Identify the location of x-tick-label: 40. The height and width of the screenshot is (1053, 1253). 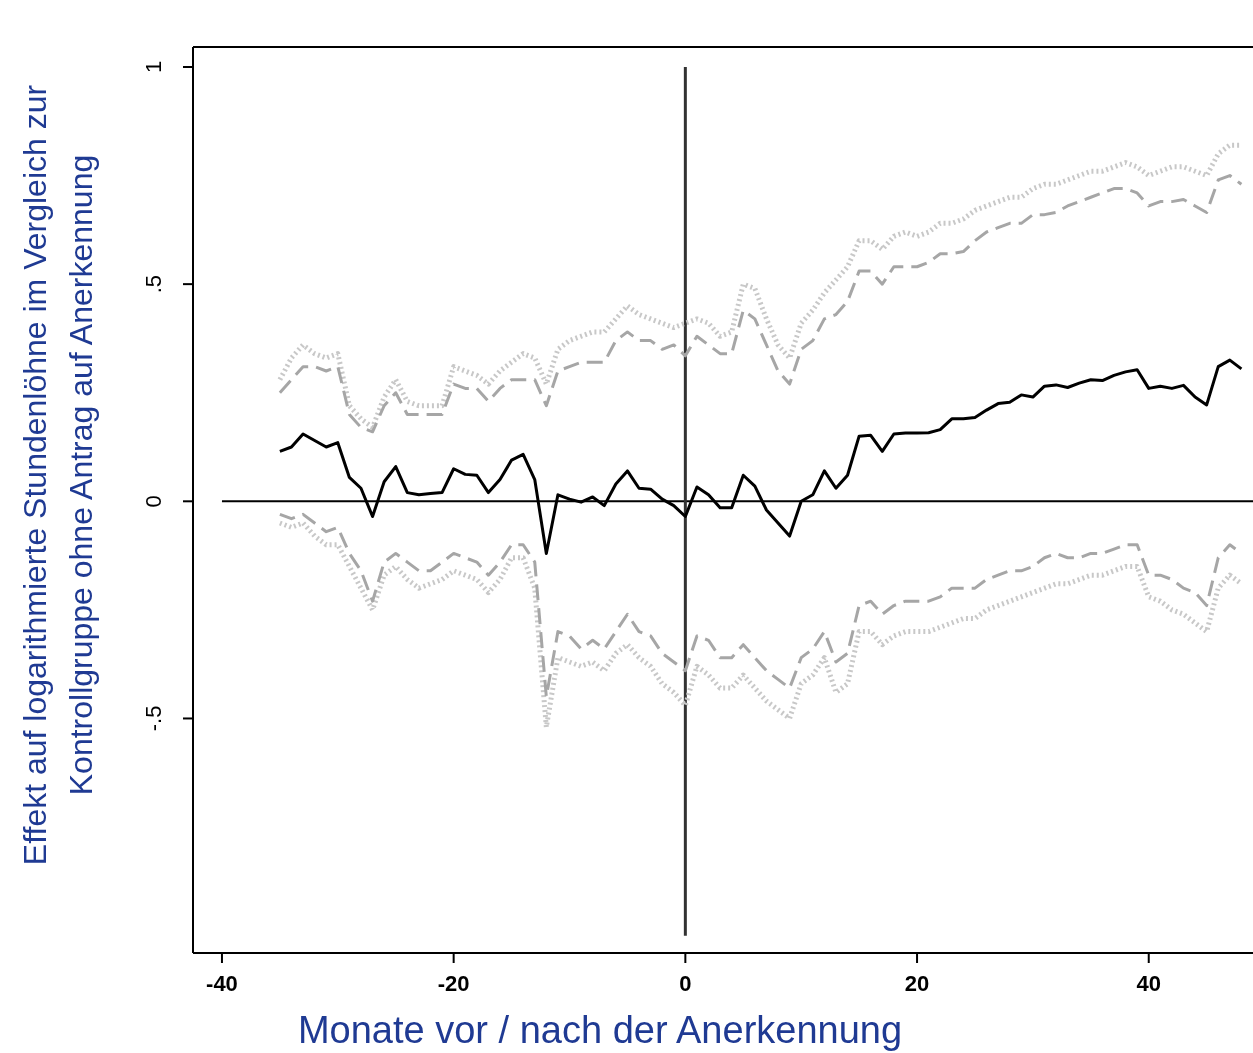
(1148, 983).